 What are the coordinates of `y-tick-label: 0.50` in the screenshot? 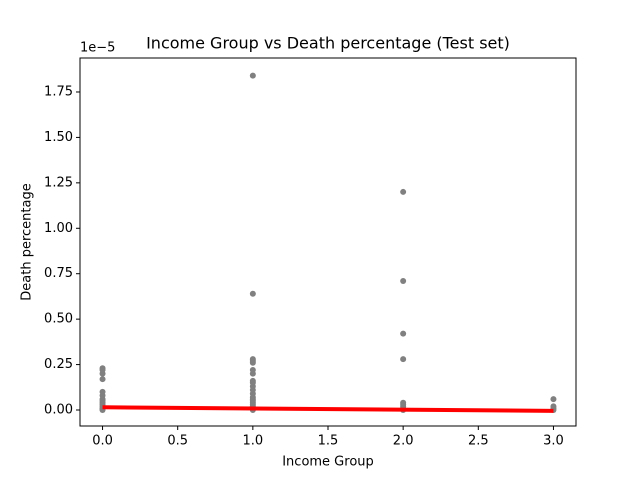 It's located at (58, 319).